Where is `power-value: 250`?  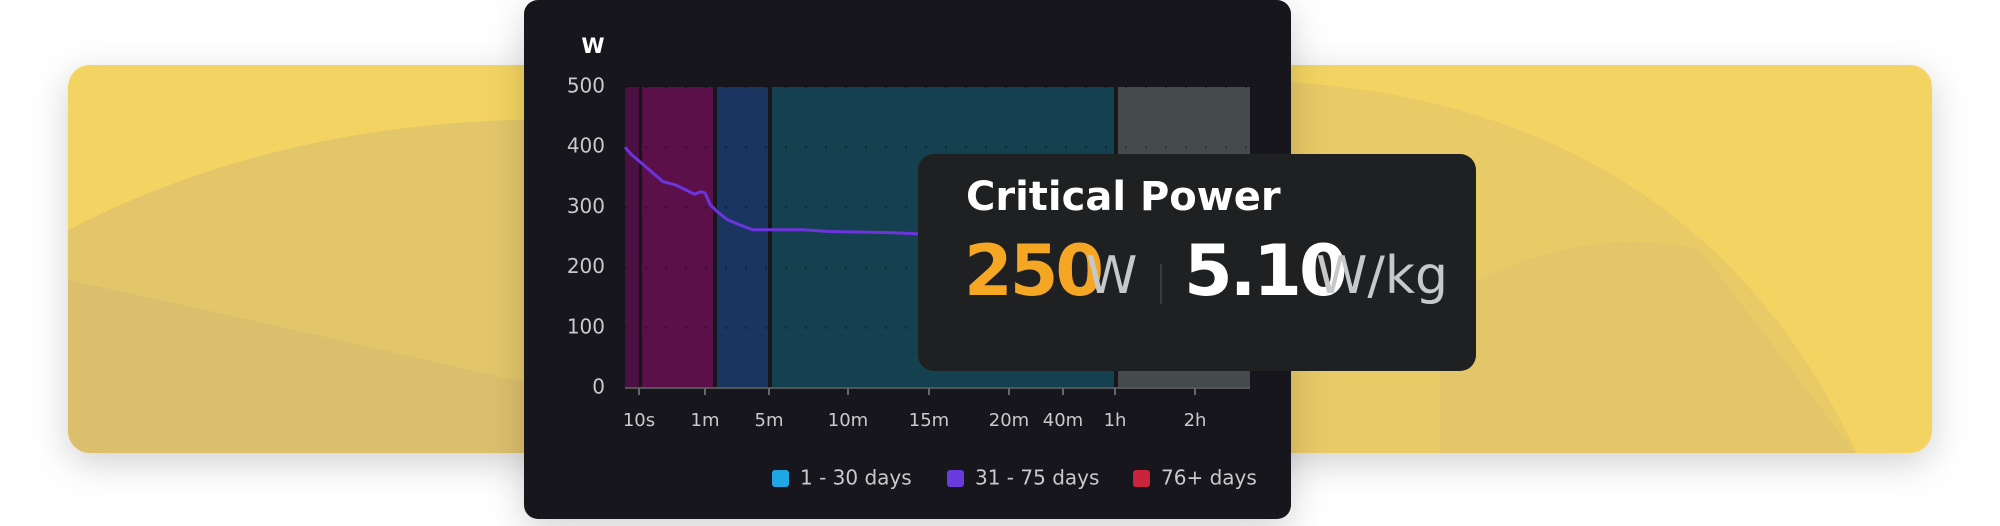 power-value: 250 is located at coordinates (1034, 271).